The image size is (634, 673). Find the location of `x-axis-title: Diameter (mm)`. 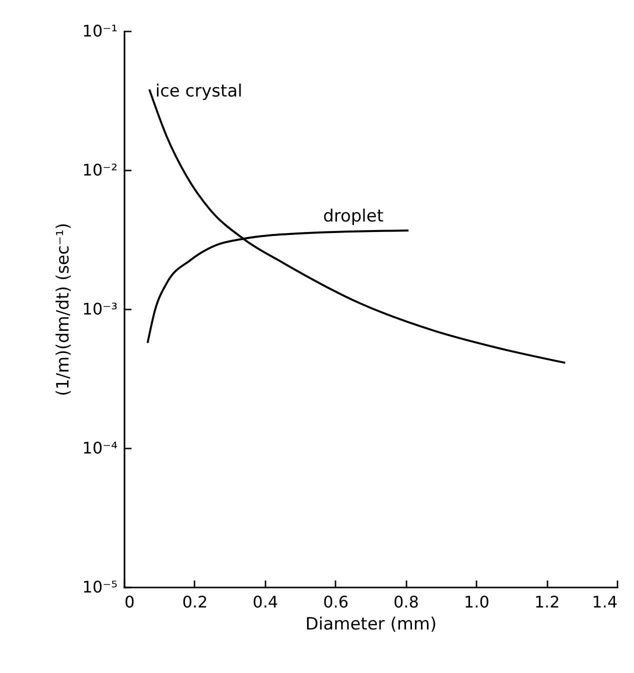

x-axis-title: Diameter (mm) is located at coordinates (371, 624).